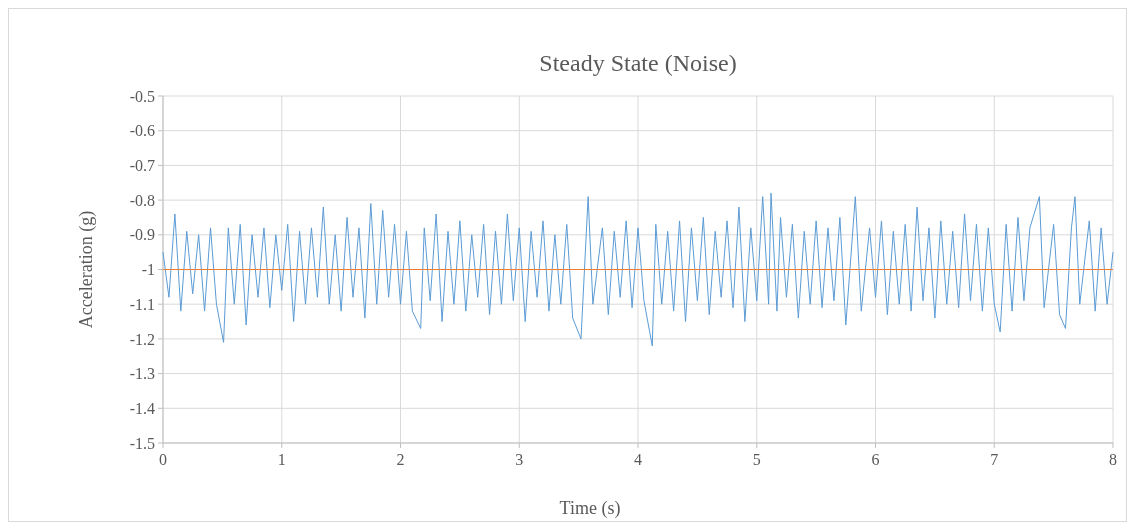 The width and height of the screenshot is (1135, 530). Describe the element at coordinates (638, 63) in the screenshot. I see `chart-title: Steady State (Noise)` at that location.